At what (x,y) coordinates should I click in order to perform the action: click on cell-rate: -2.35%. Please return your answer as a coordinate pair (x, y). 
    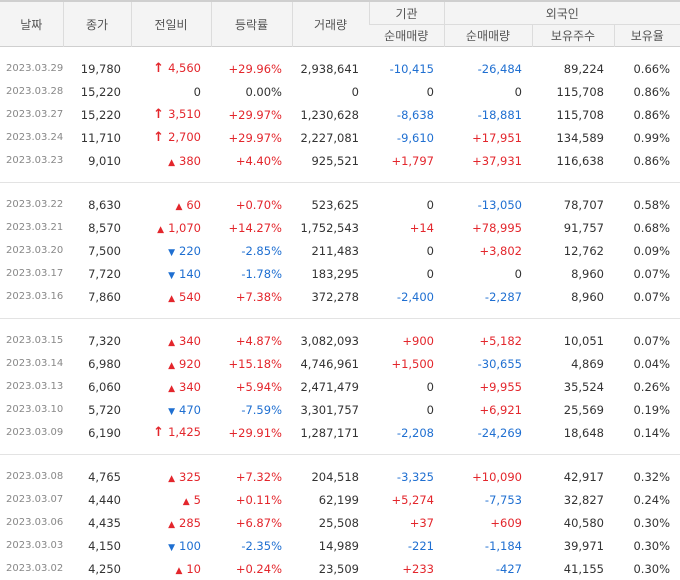
    Looking at the image, I should click on (251, 545).